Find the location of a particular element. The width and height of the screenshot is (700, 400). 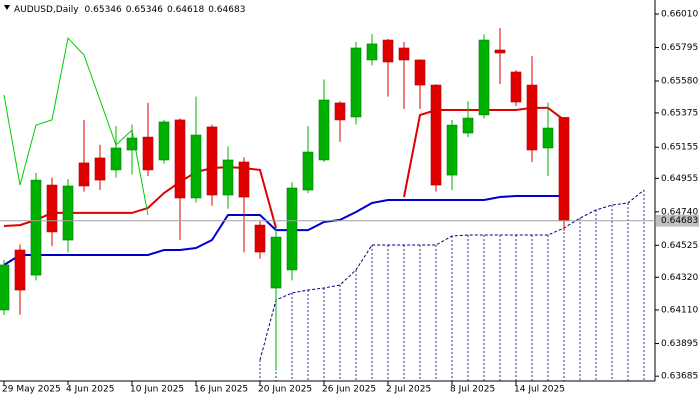

y-tick-label: 0.64320 is located at coordinates (679, 278).